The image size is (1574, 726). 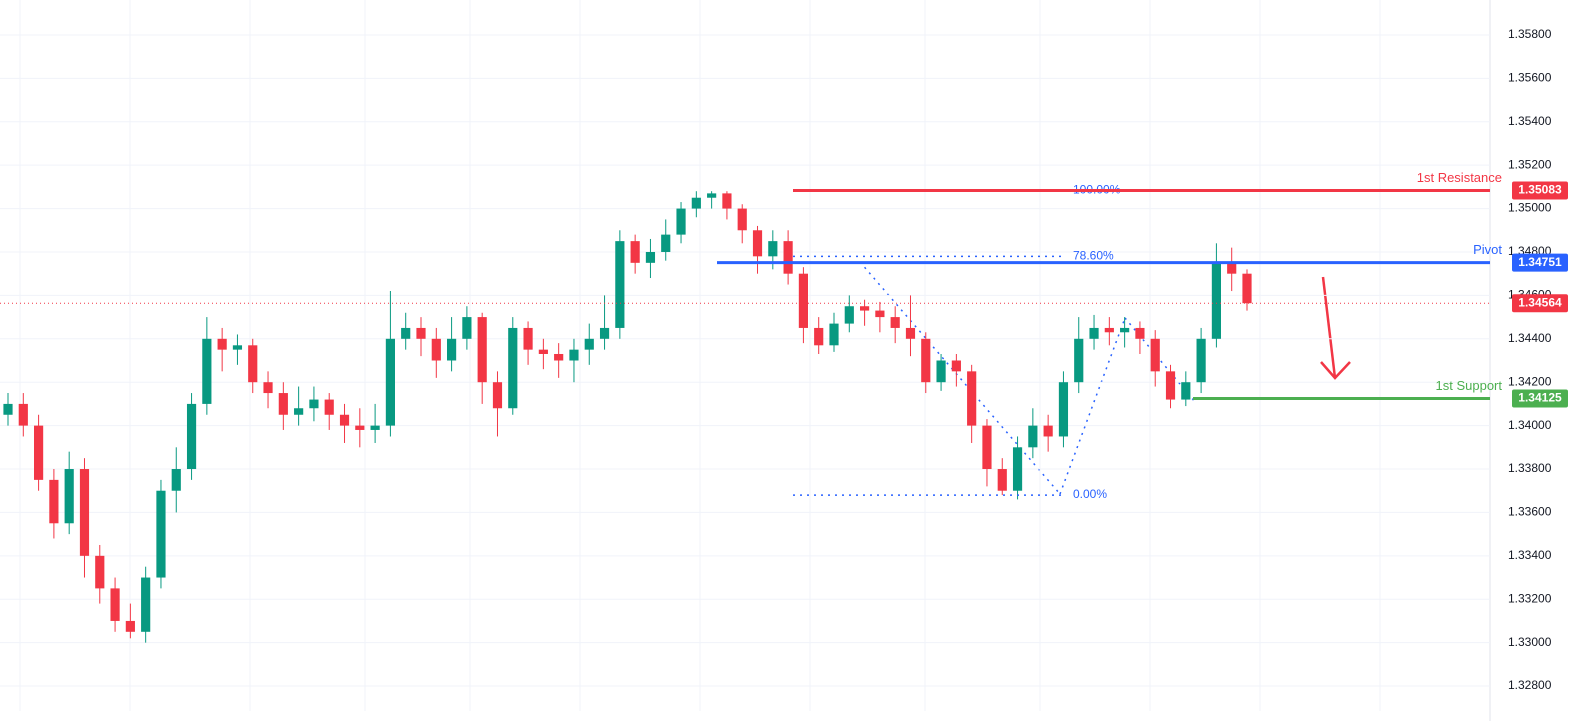 What do you see at coordinates (1530, 468) in the screenshot?
I see `y-tick-label: 1.33800` at bounding box center [1530, 468].